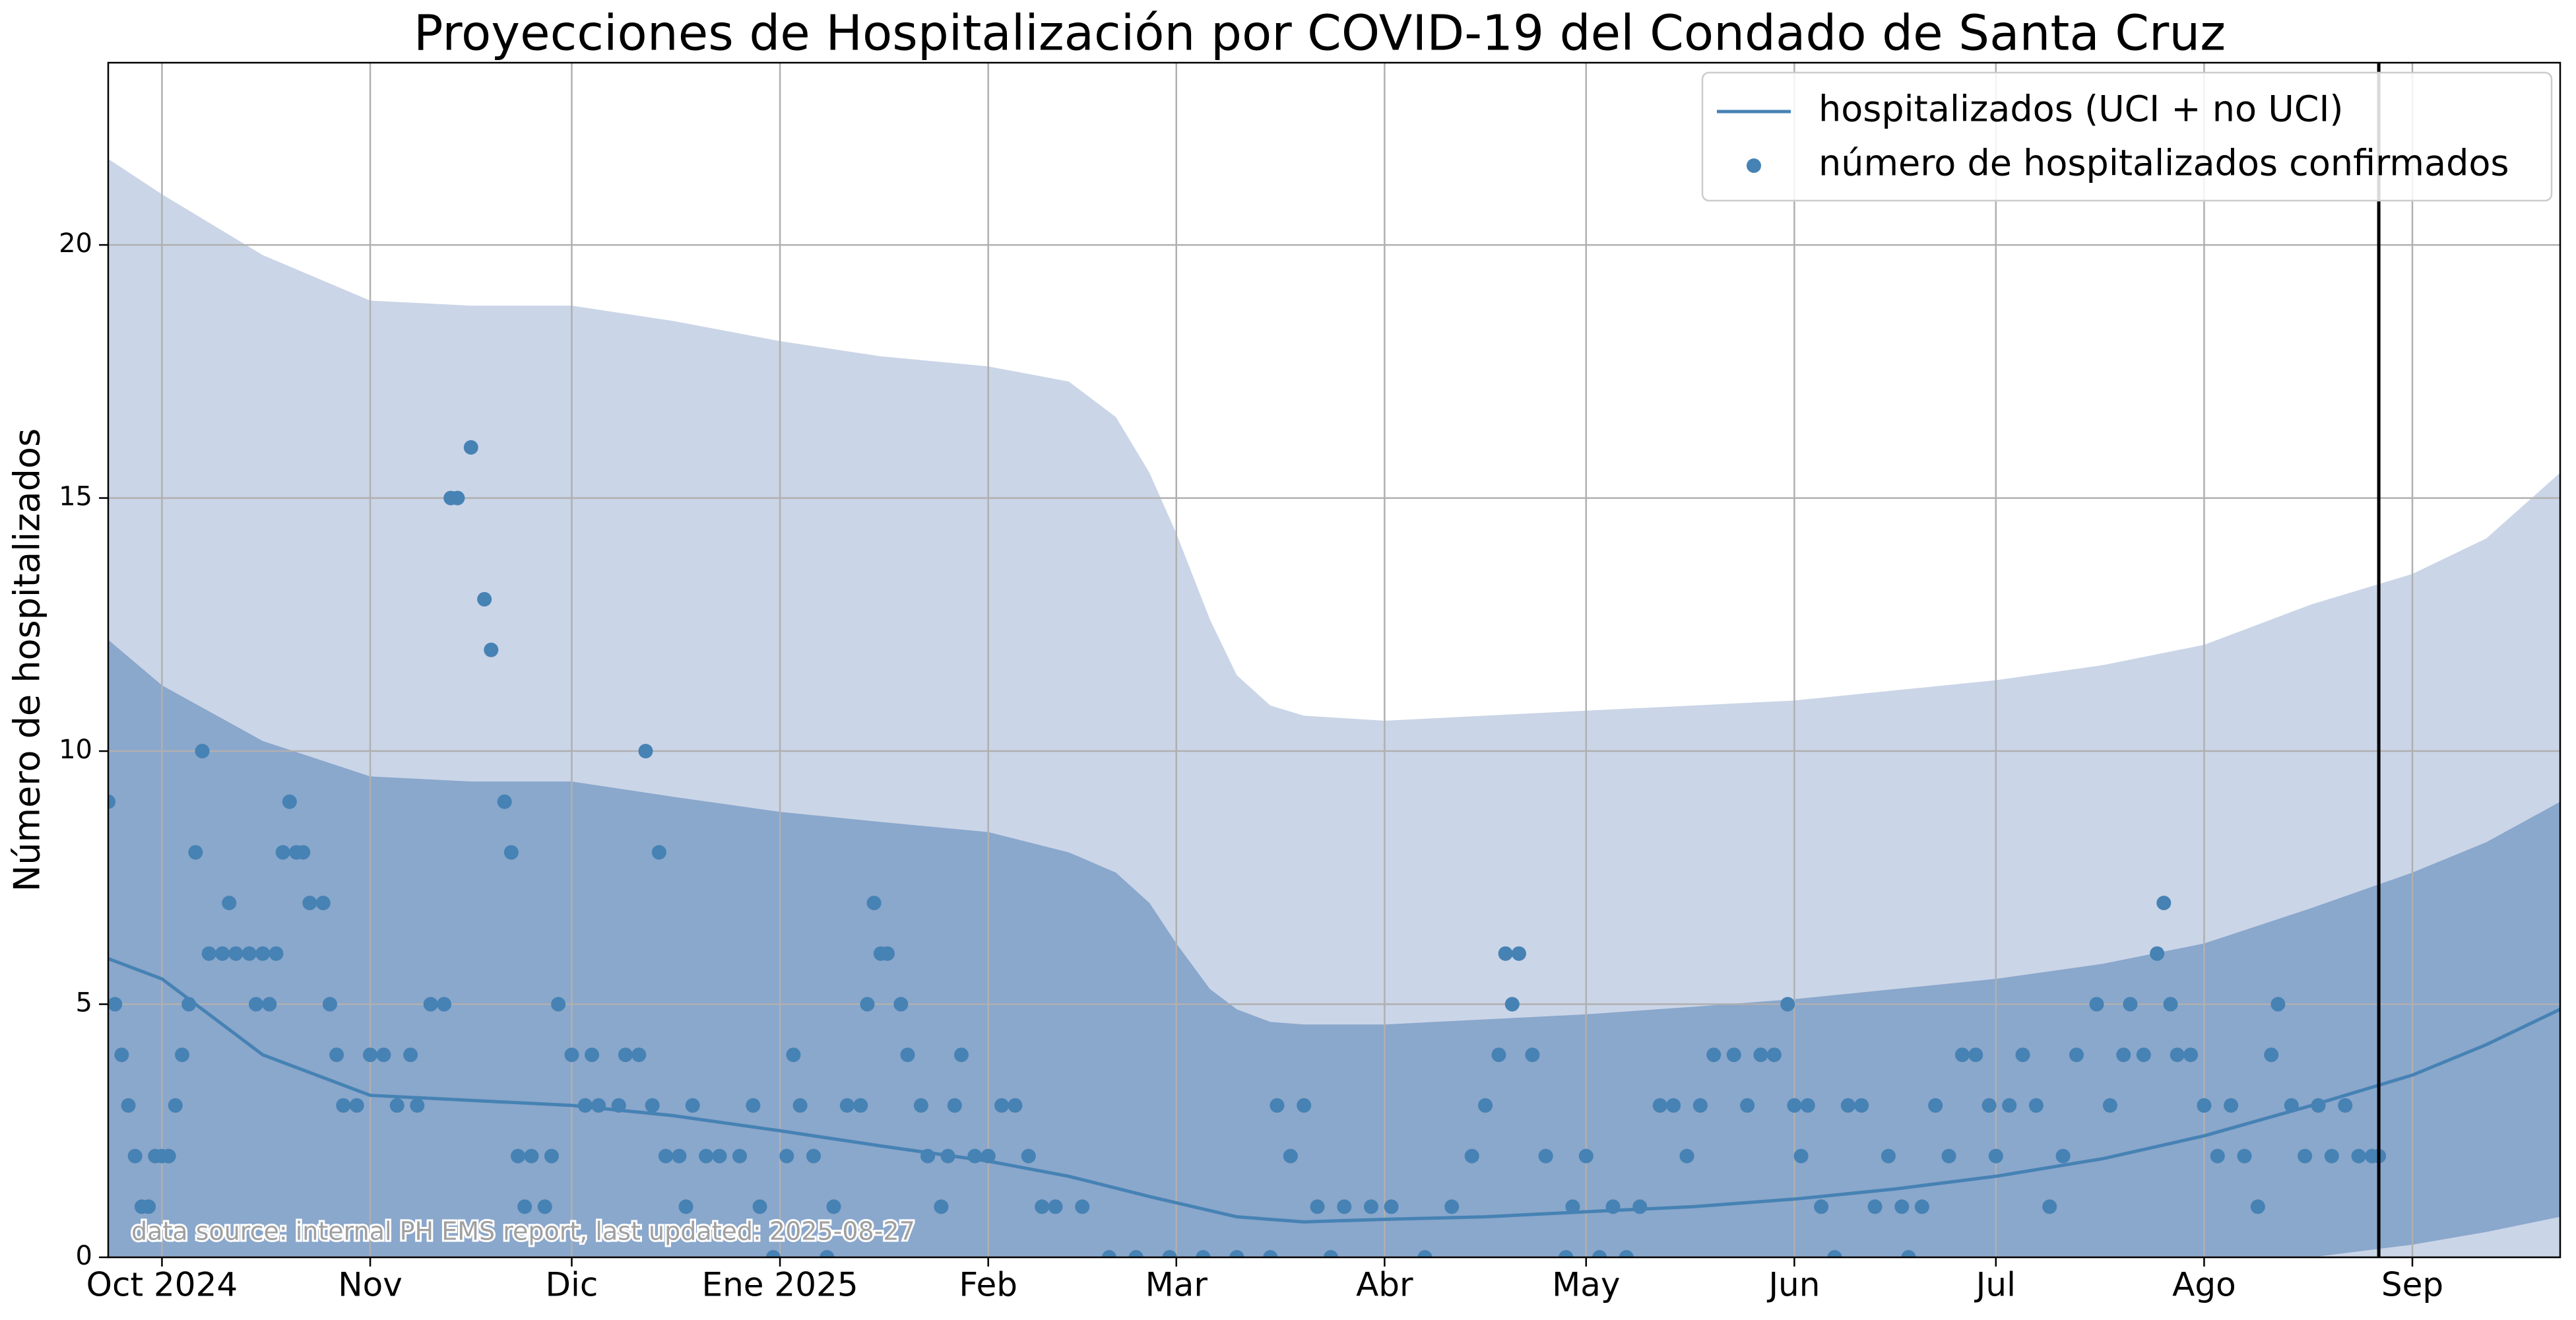 The image size is (2576, 1320). I want to click on x-tick-label: Feb, so click(988, 1285).